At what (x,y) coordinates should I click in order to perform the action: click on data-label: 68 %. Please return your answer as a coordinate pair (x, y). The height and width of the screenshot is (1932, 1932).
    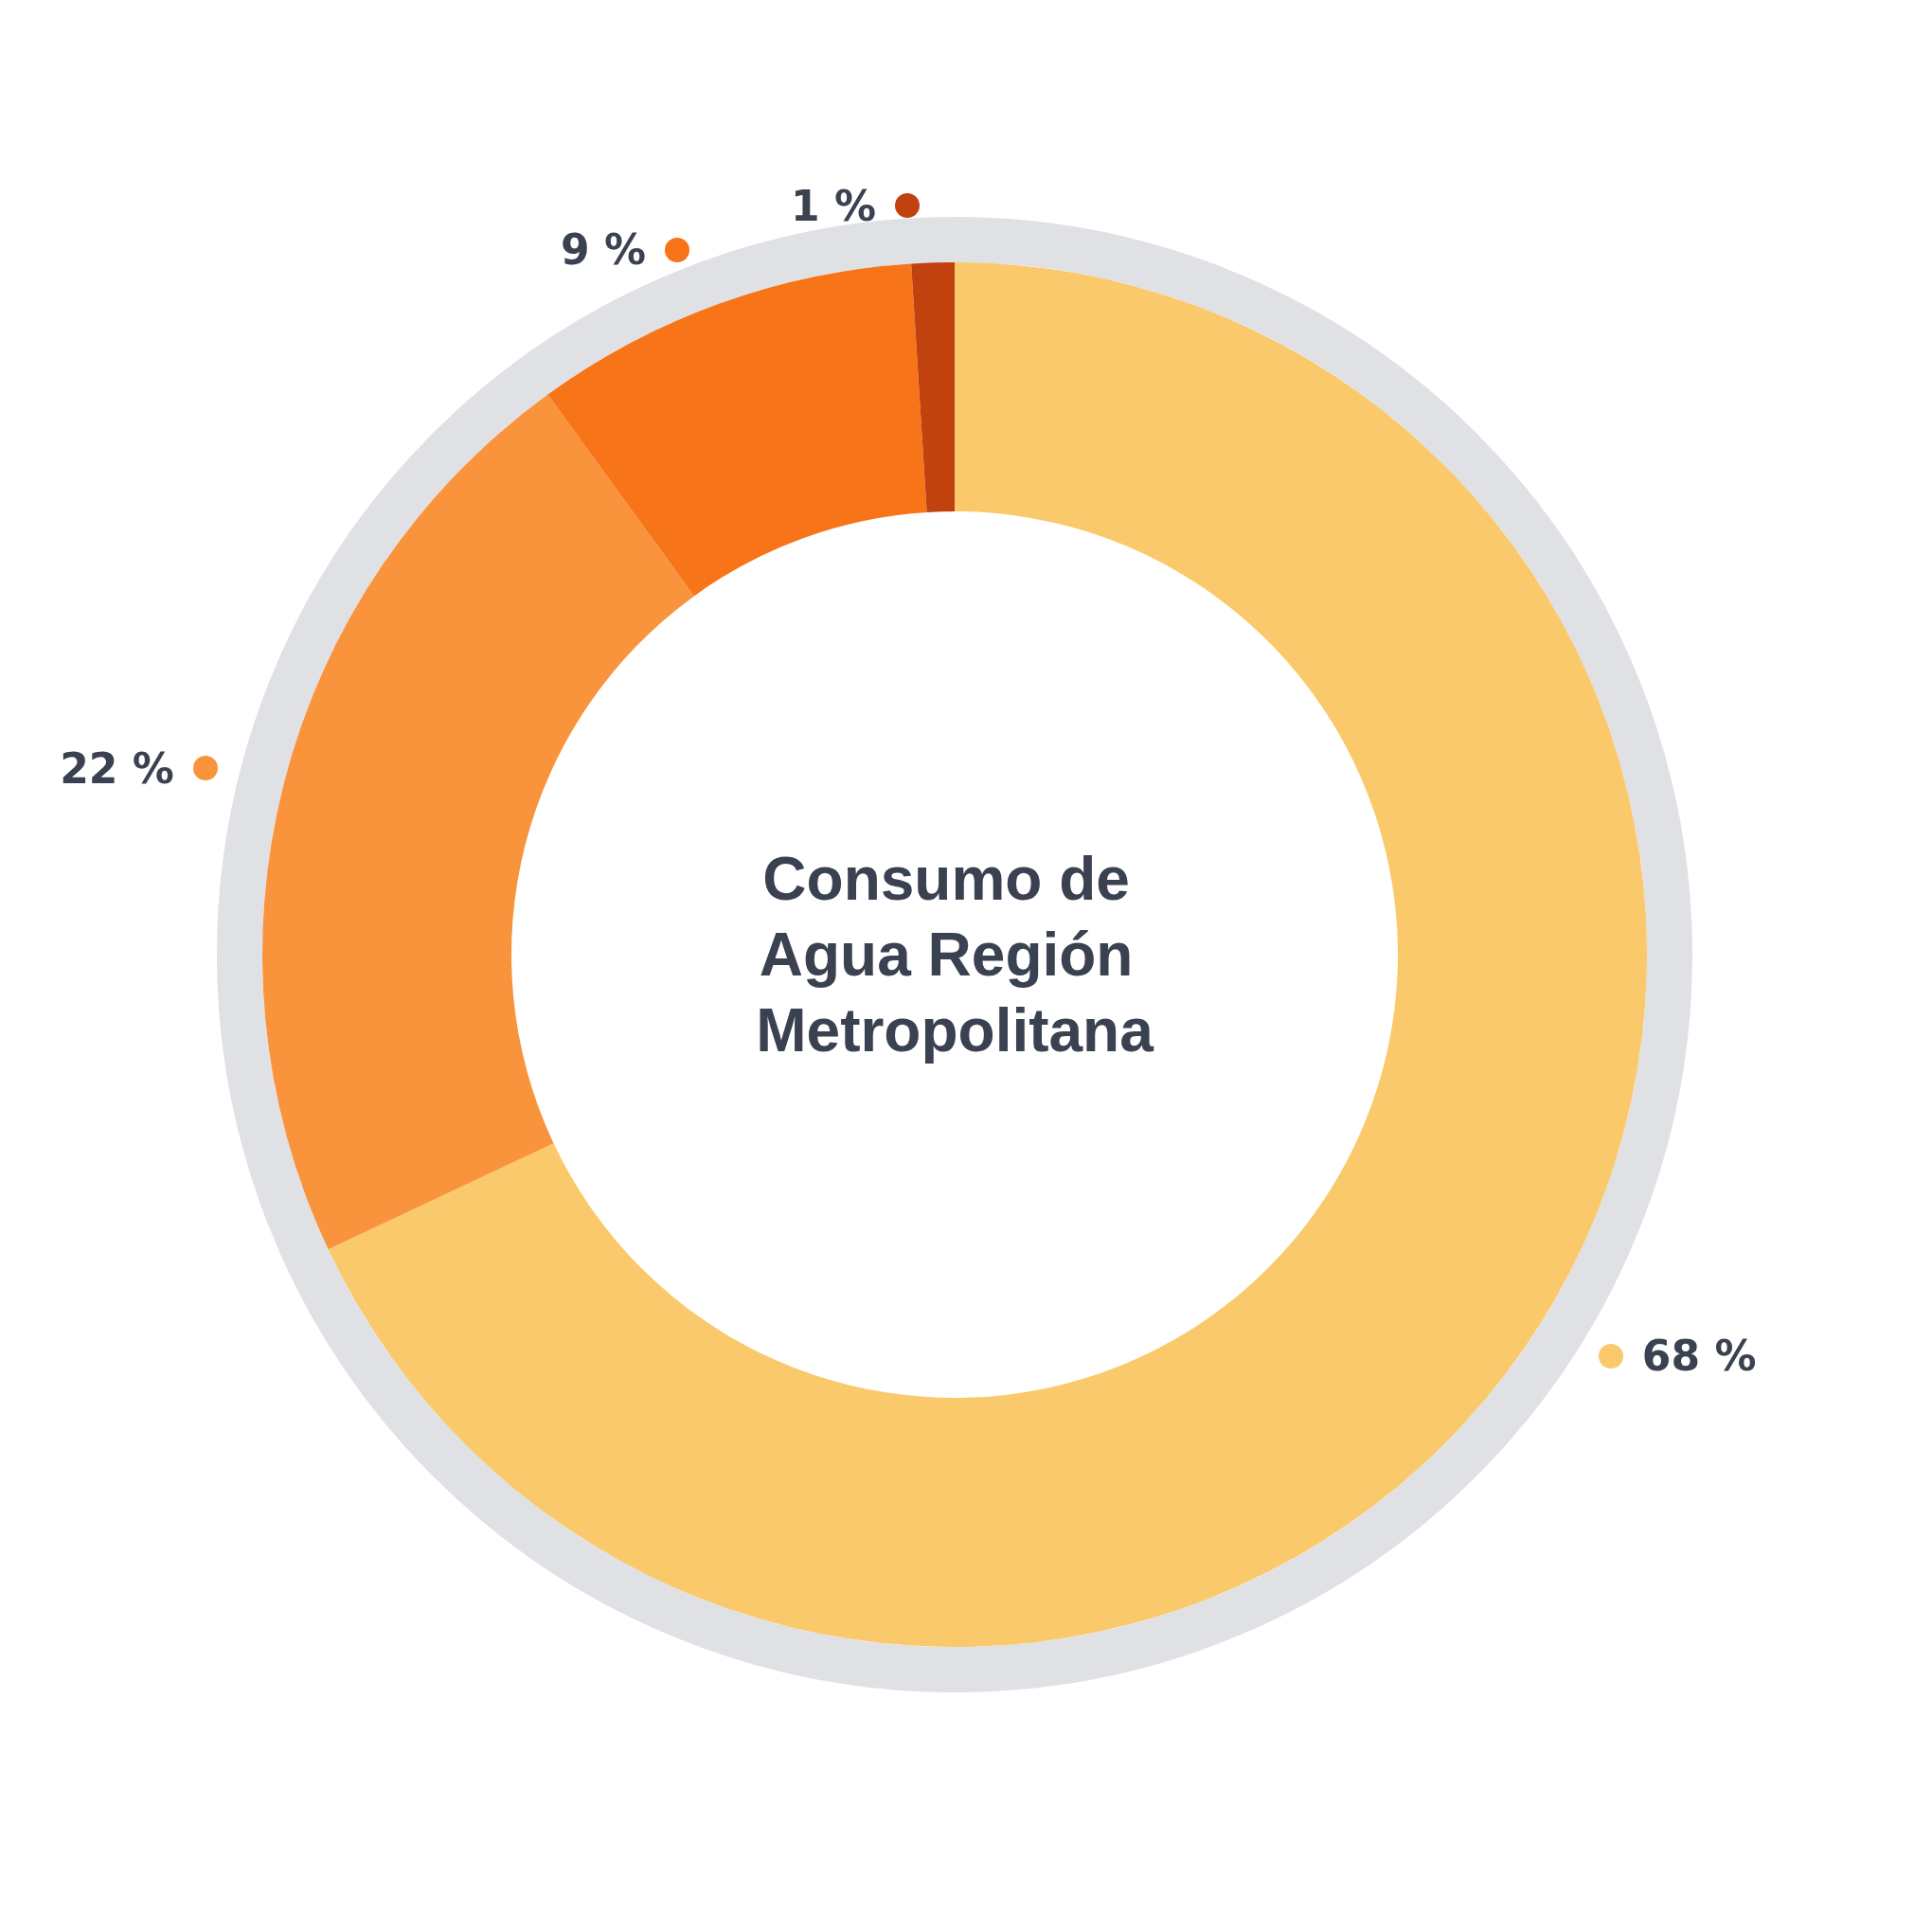
    Looking at the image, I should click on (1699, 1356).